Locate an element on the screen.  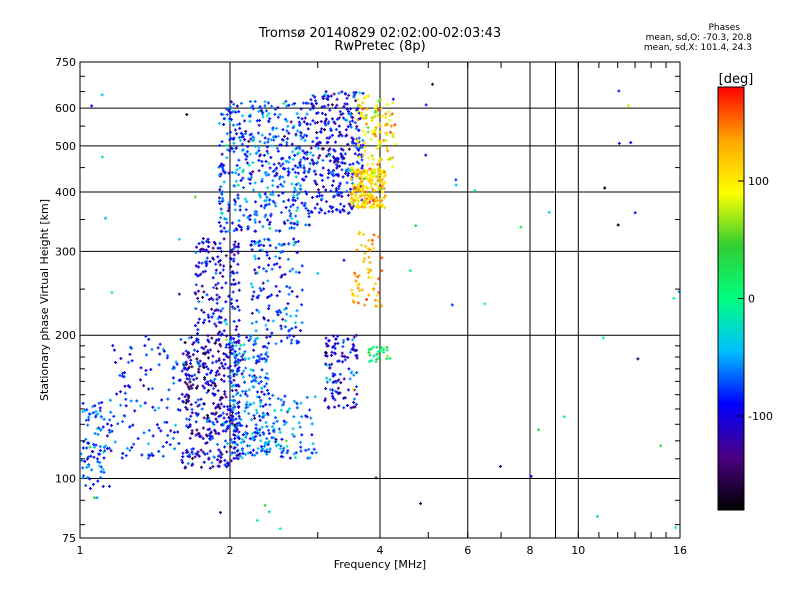
y-axis-label: Stationary phase Virtual Height [km] is located at coordinates (44, 300).